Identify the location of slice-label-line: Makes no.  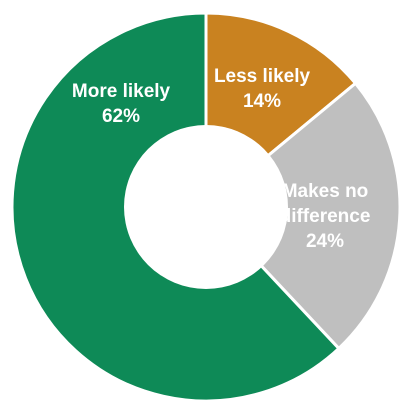
(325, 191).